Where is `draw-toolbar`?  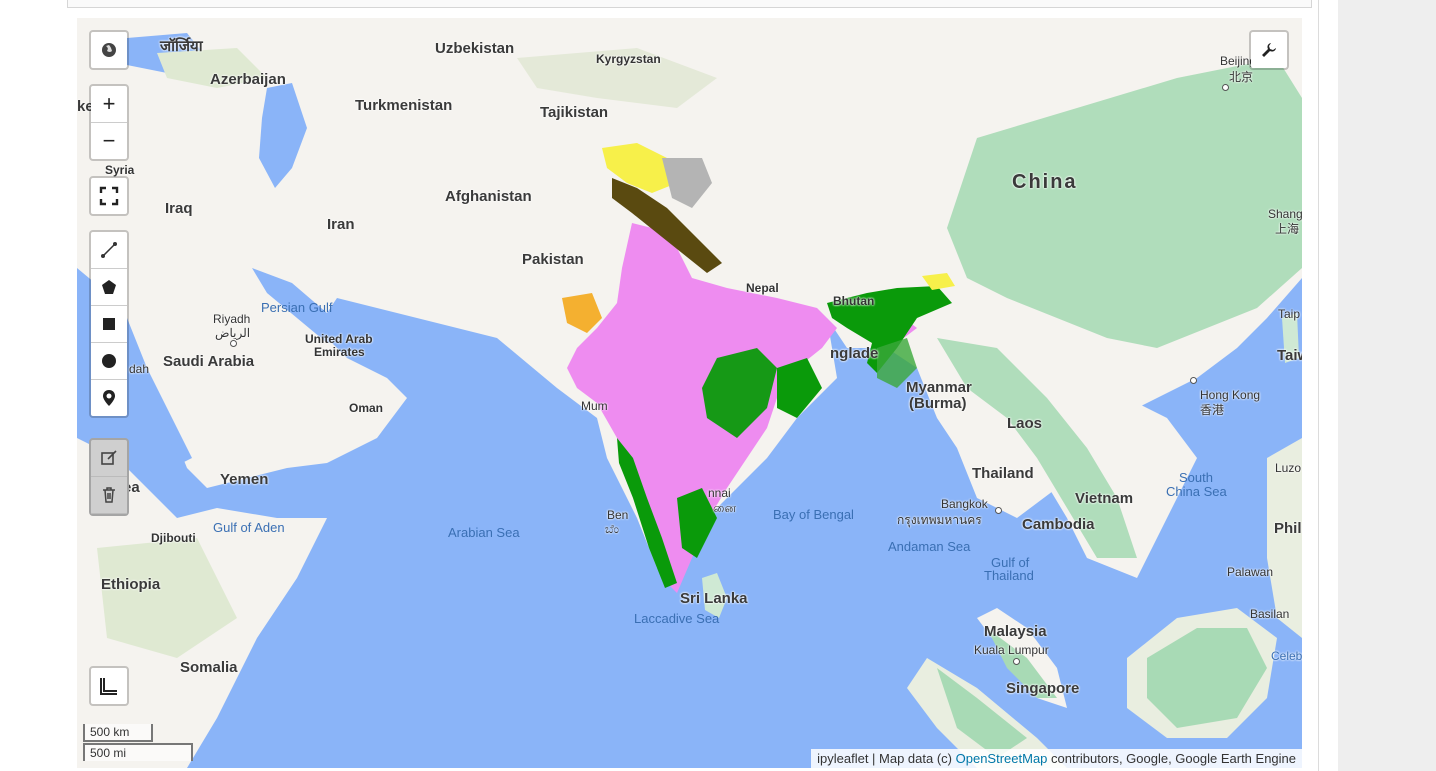 draw-toolbar is located at coordinates (109, 324).